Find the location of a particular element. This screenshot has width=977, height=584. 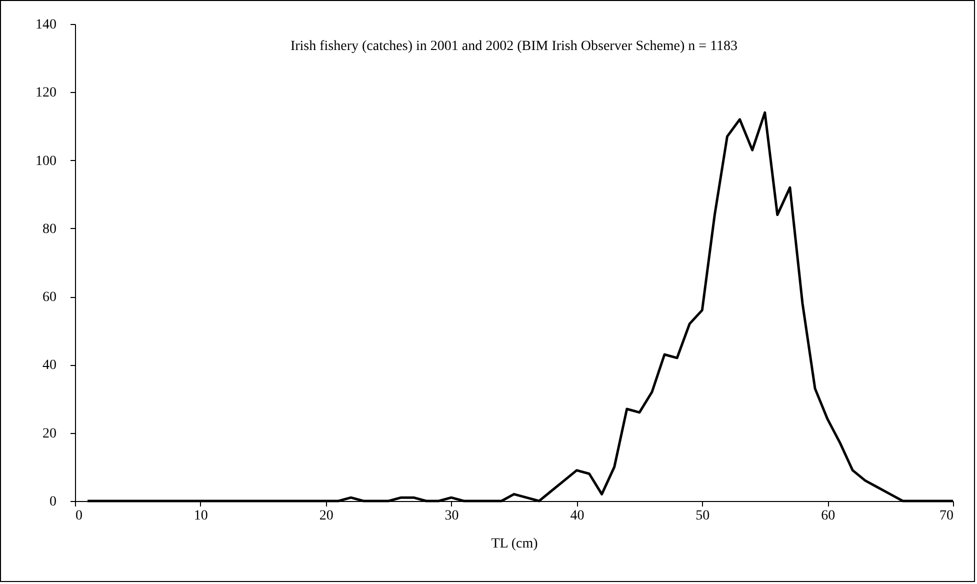

x-tick-label: 10 is located at coordinates (201, 516).